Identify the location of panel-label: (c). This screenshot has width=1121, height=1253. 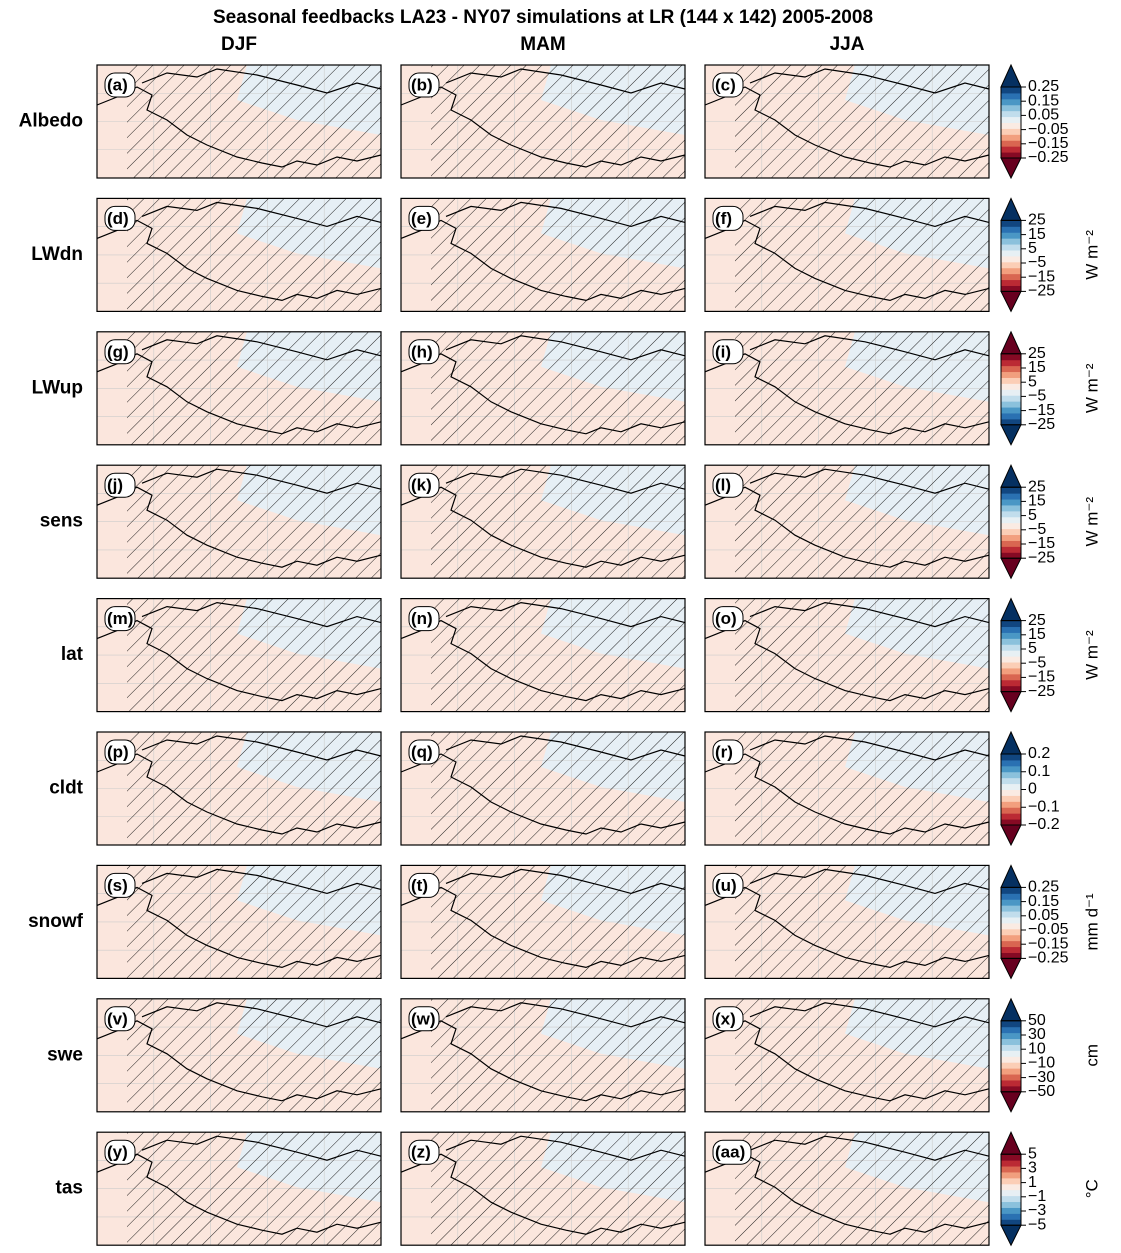
(725, 84).